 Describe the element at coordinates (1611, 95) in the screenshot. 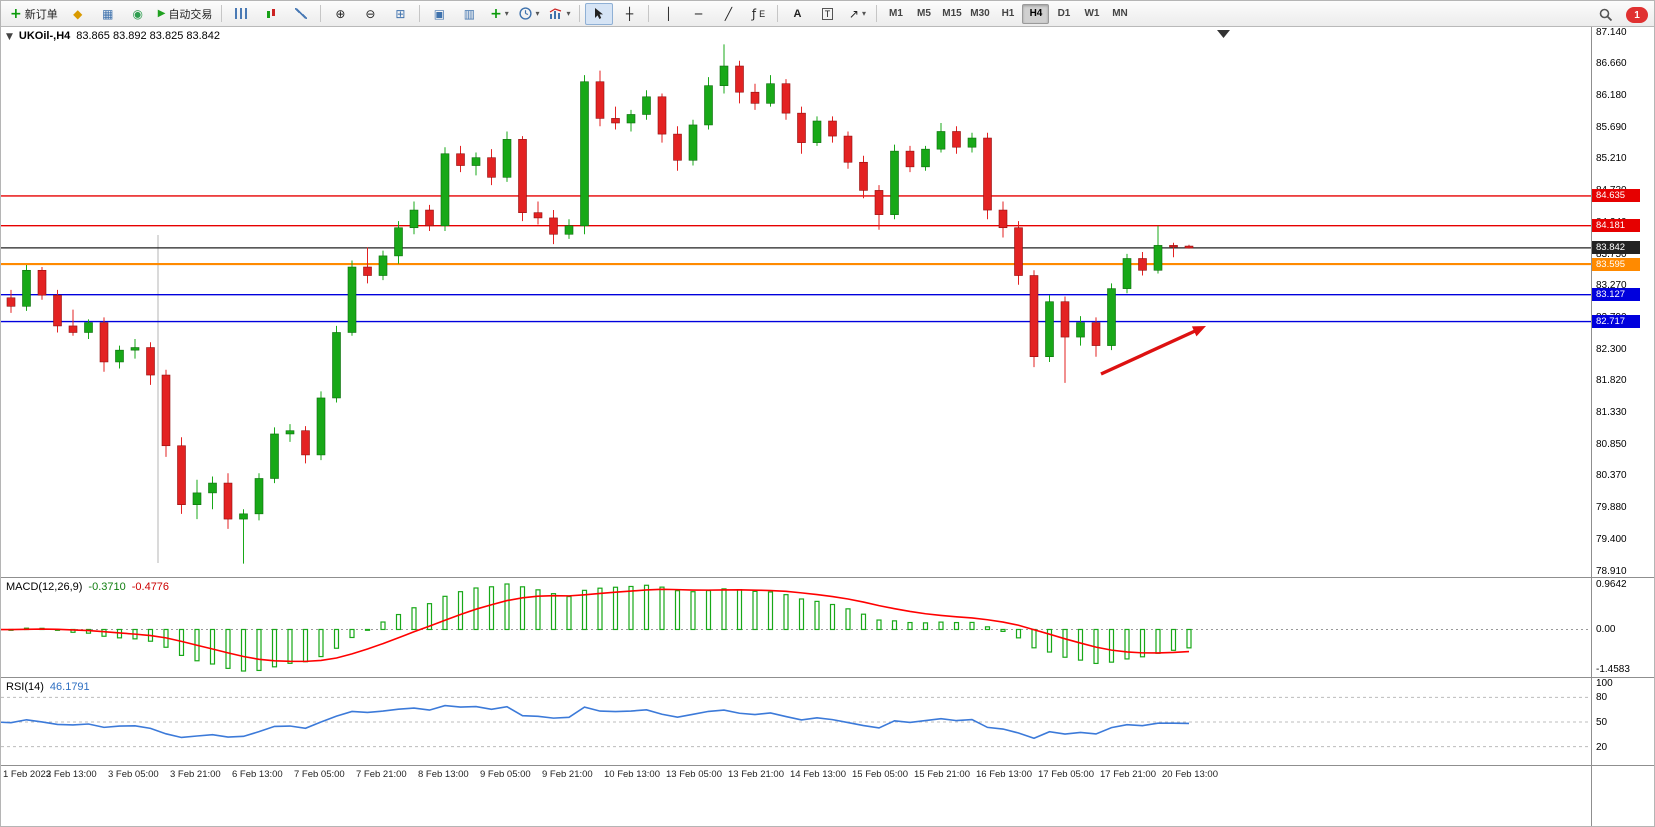

I see `price-tick-label: 86.180` at that location.